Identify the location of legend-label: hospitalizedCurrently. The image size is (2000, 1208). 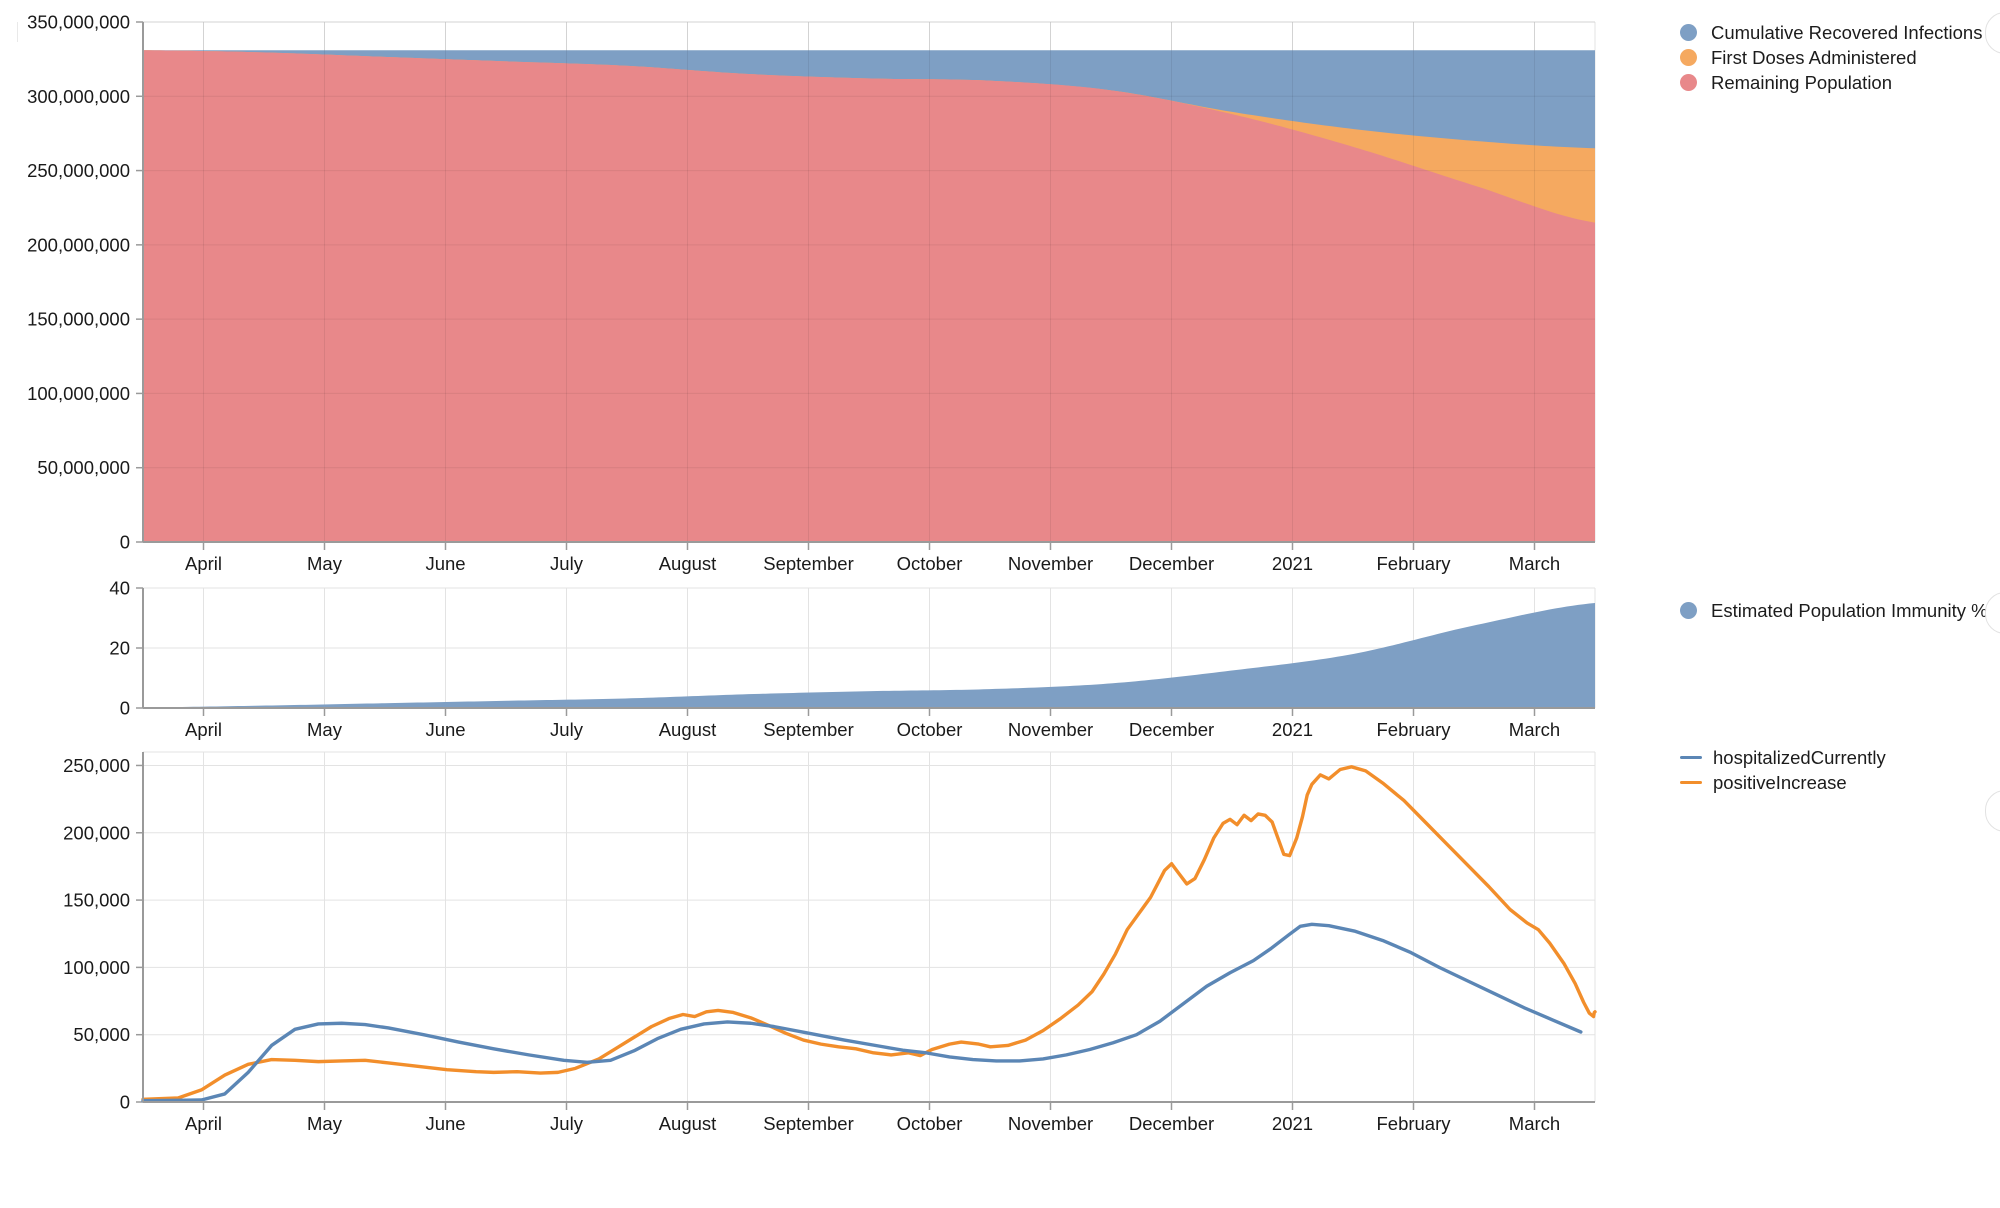
(1799, 757).